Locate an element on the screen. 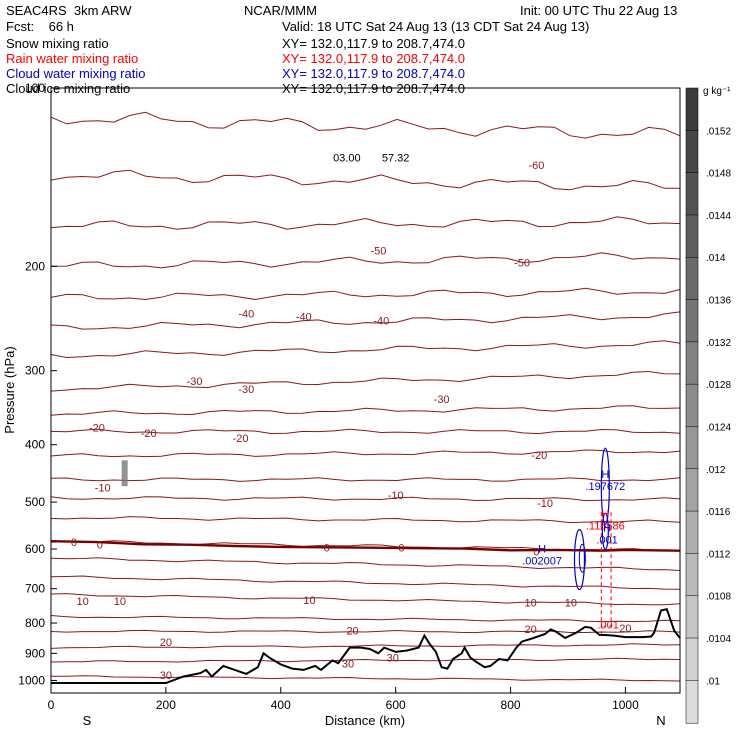 This screenshot has height=740, width=740. max-value-label: .115586 is located at coordinates (605, 527).